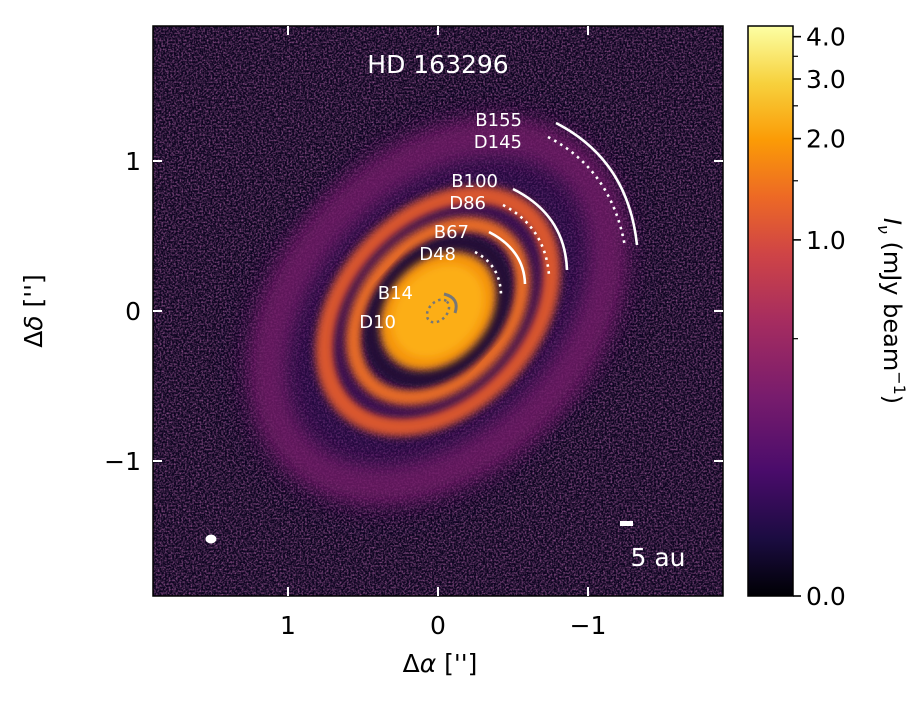 The height and width of the screenshot is (704, 920). I want to click on colorbar-tick-label: 1.0, so click(826, 240).